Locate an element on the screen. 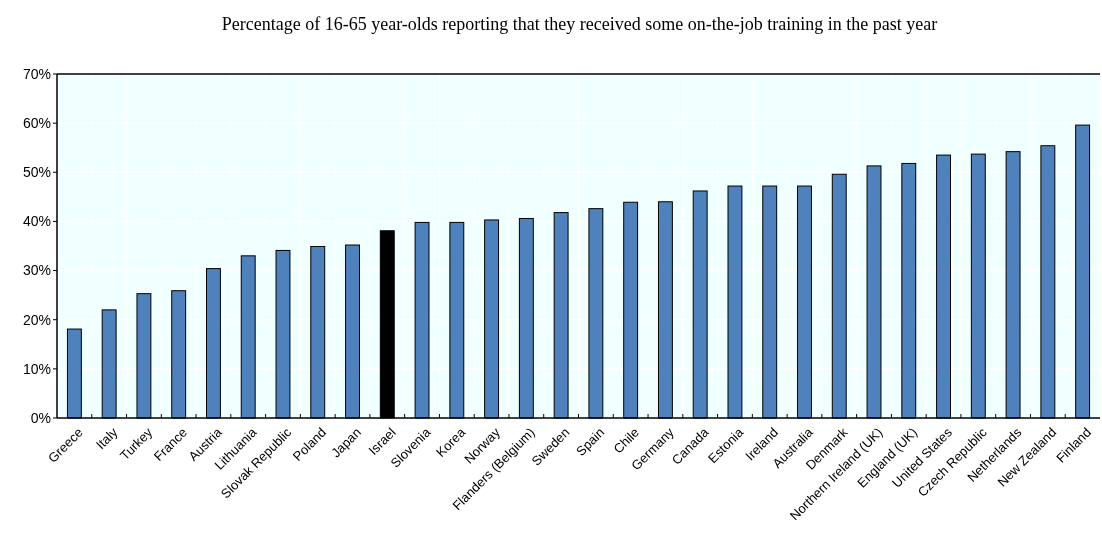 The width and height of the screenshot is (1102, 535). y-tick-label: 50% is located at coordinates (36, 172).